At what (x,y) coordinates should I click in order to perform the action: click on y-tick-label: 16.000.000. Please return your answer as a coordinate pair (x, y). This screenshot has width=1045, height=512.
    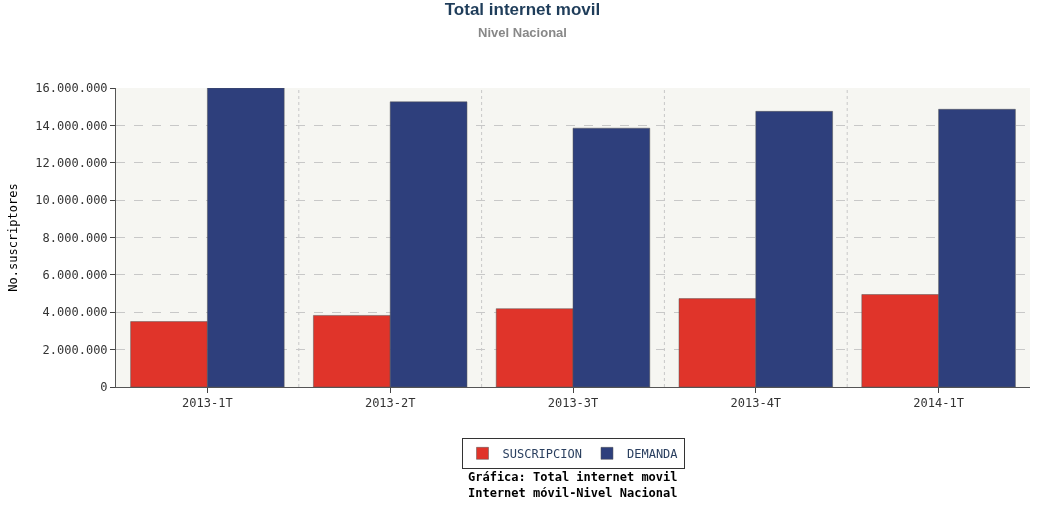
    Looking at the image, I should click on (71, 88).